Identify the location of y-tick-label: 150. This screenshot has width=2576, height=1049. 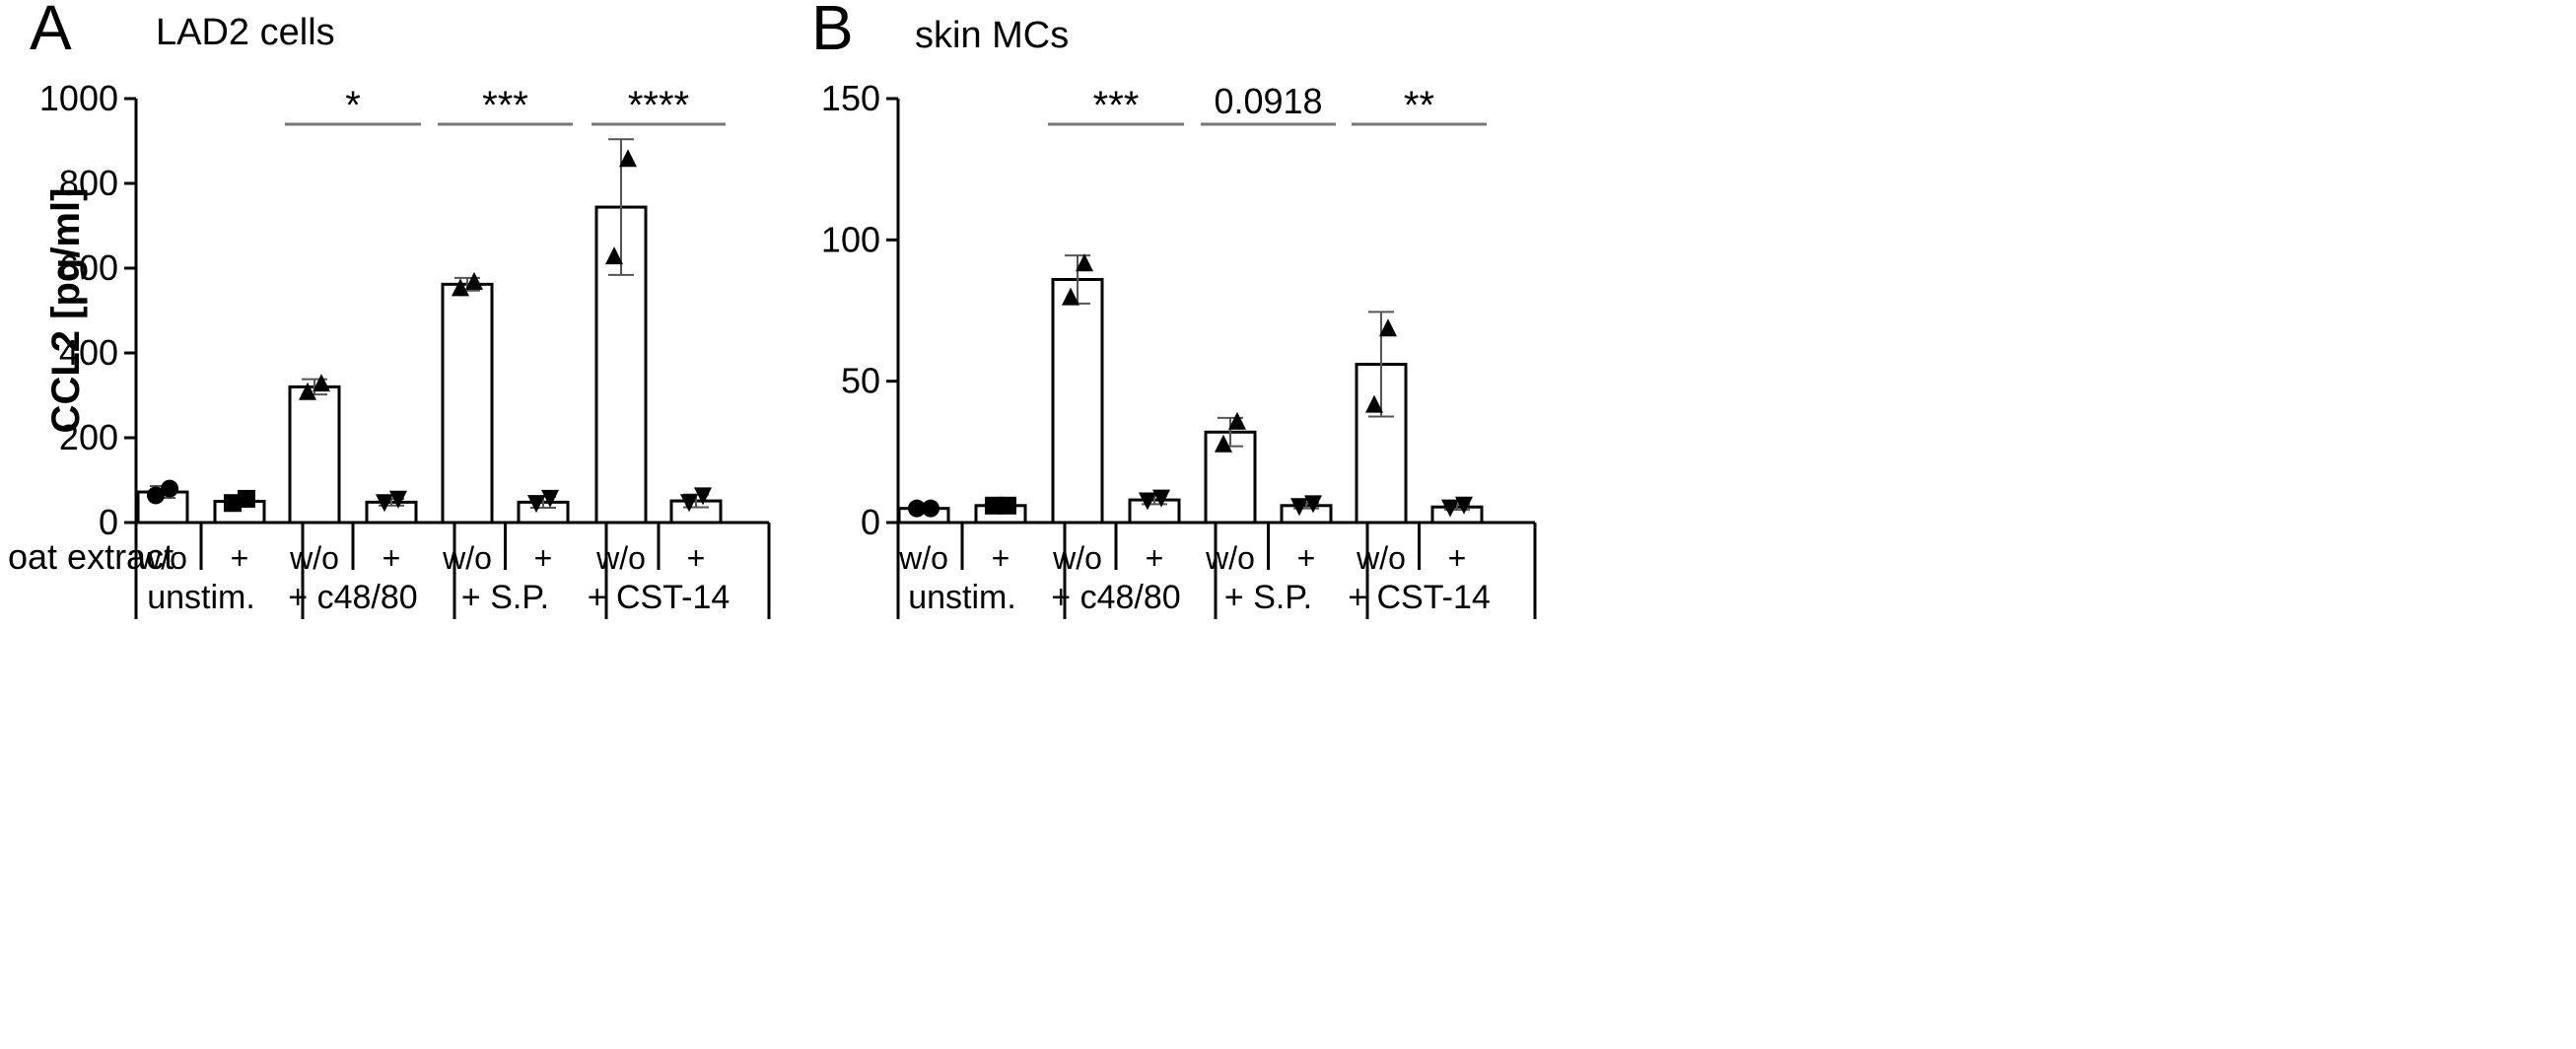
(851, 98).